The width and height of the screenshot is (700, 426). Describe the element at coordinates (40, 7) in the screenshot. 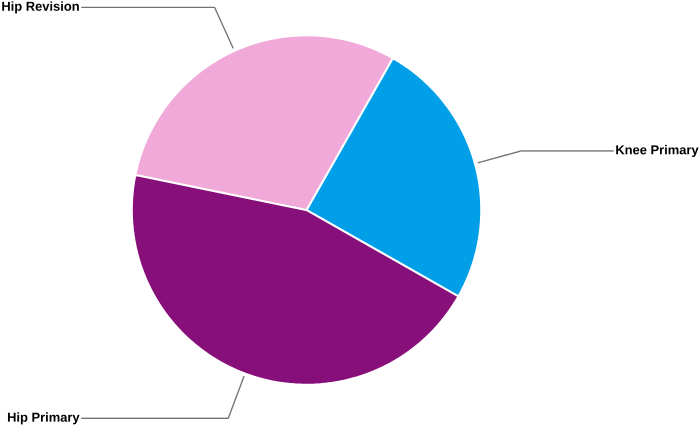

I see `slice-label: Hip Revision` at that location.